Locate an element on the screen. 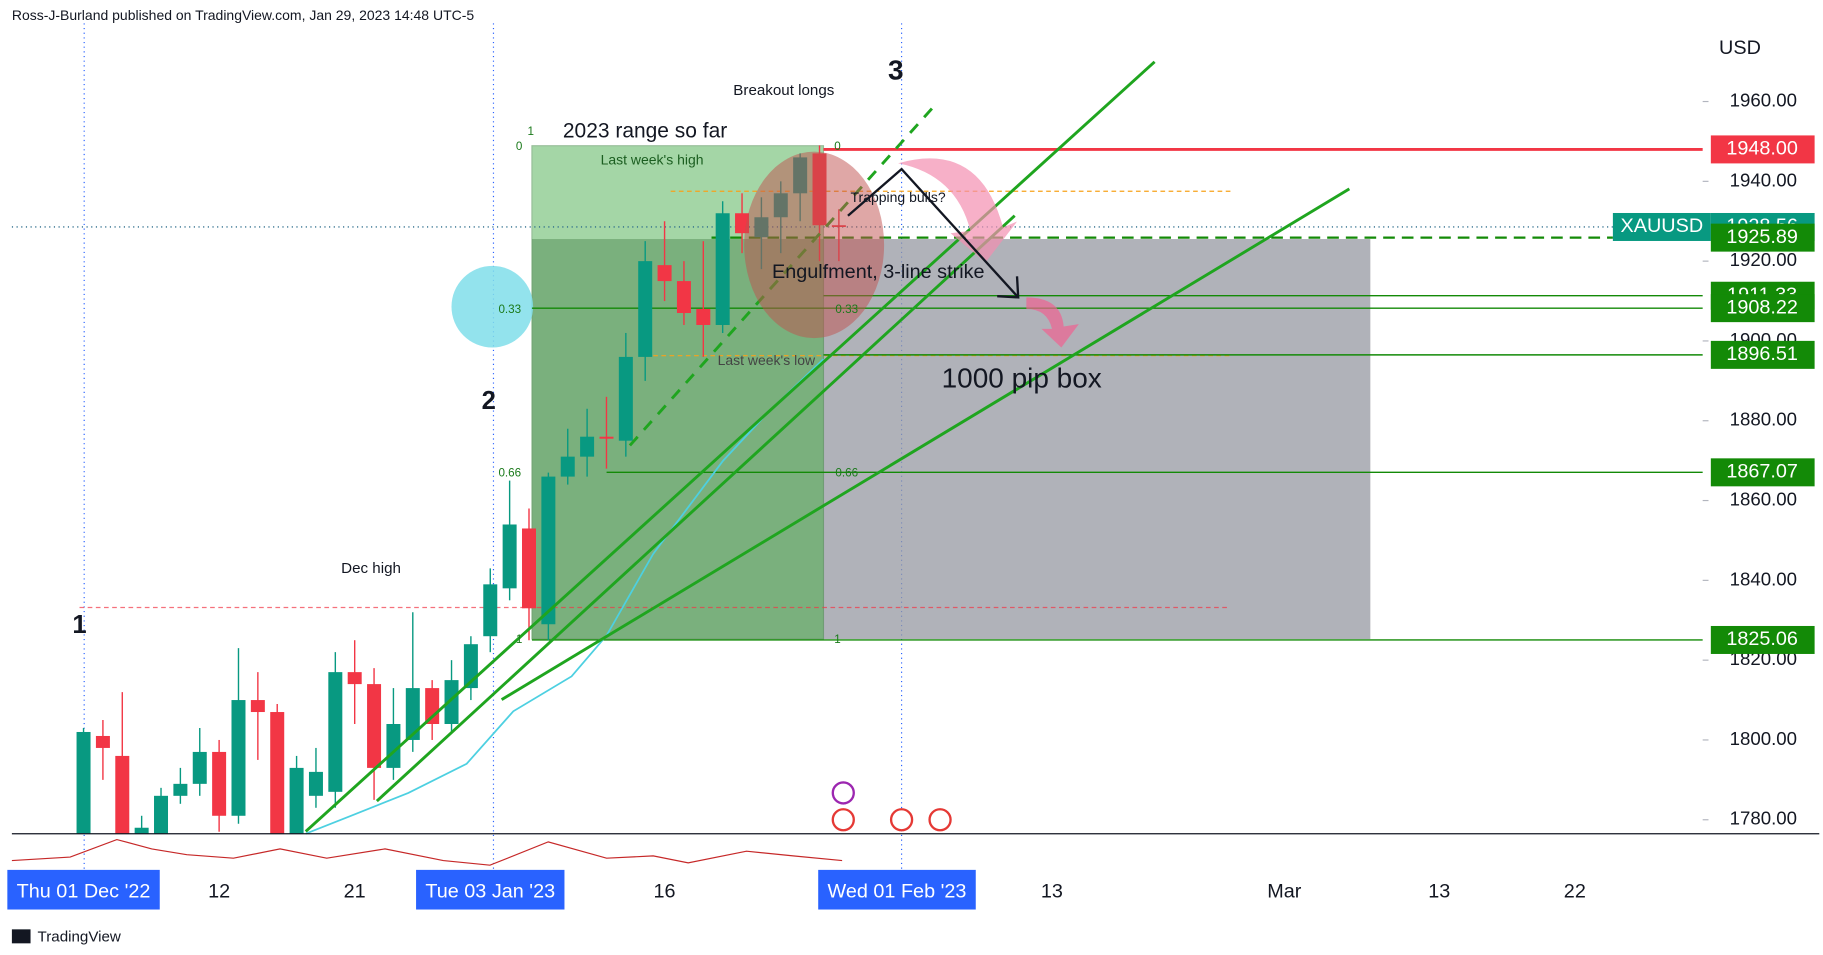 Image resolution: width=1823 pixels, height=955 pixels. annotation: 2023 range so far is located at coordinates (645, 130).